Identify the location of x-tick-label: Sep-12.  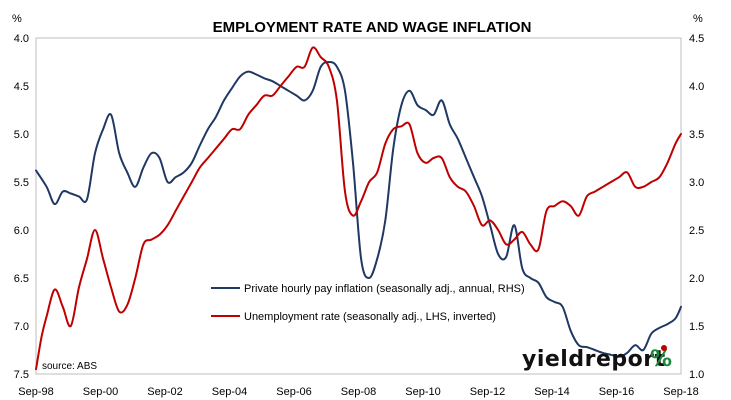
(487, 392).